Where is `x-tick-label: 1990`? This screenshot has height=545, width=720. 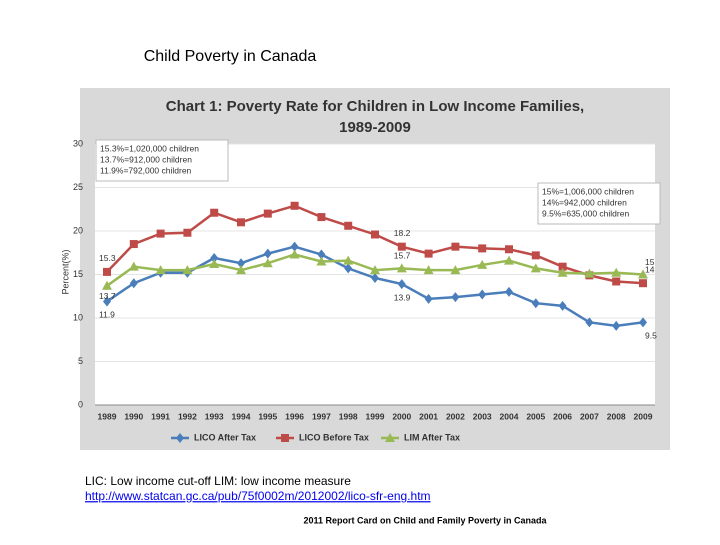
x-tick-label: 1990 is located at coordinates (133, 416).